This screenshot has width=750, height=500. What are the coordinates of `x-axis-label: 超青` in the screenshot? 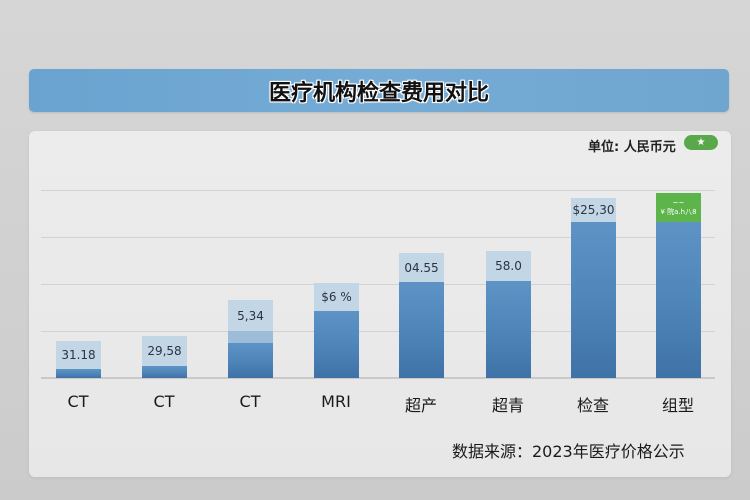 It's located at (507, 405).